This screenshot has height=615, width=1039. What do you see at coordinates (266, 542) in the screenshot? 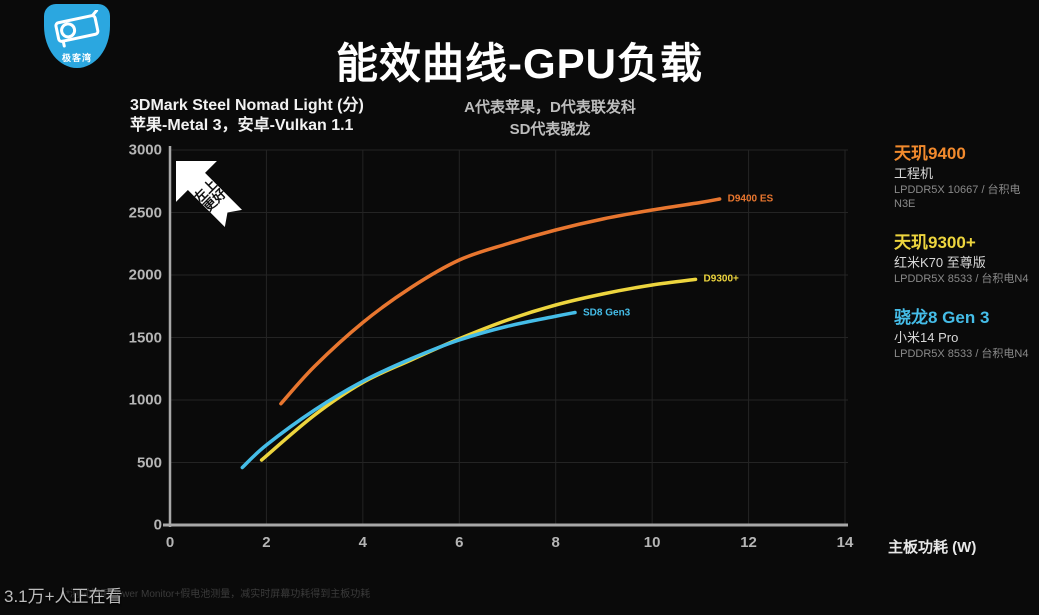
I see `x-tick-label: 2` at bounding box center [266, 542].